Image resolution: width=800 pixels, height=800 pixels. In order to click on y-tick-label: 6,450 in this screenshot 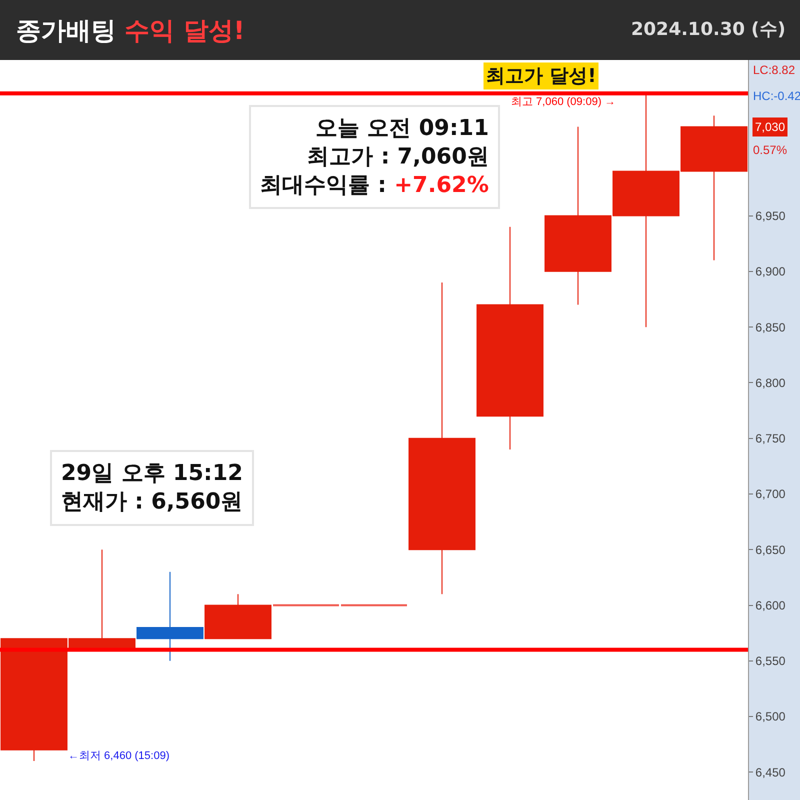, I will do `click(770, 772)`.